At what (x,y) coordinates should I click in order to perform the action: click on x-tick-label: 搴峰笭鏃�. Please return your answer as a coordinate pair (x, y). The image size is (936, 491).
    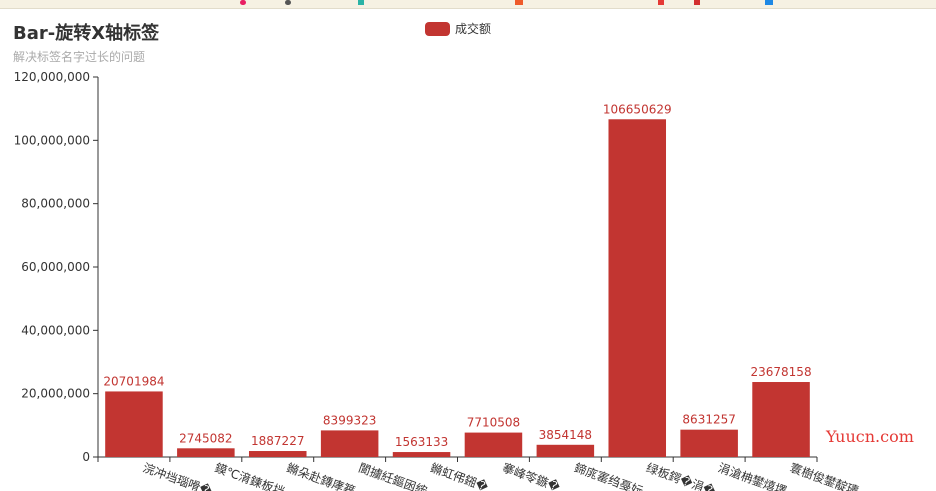
    Looking at the image, I should click on (531, 475).